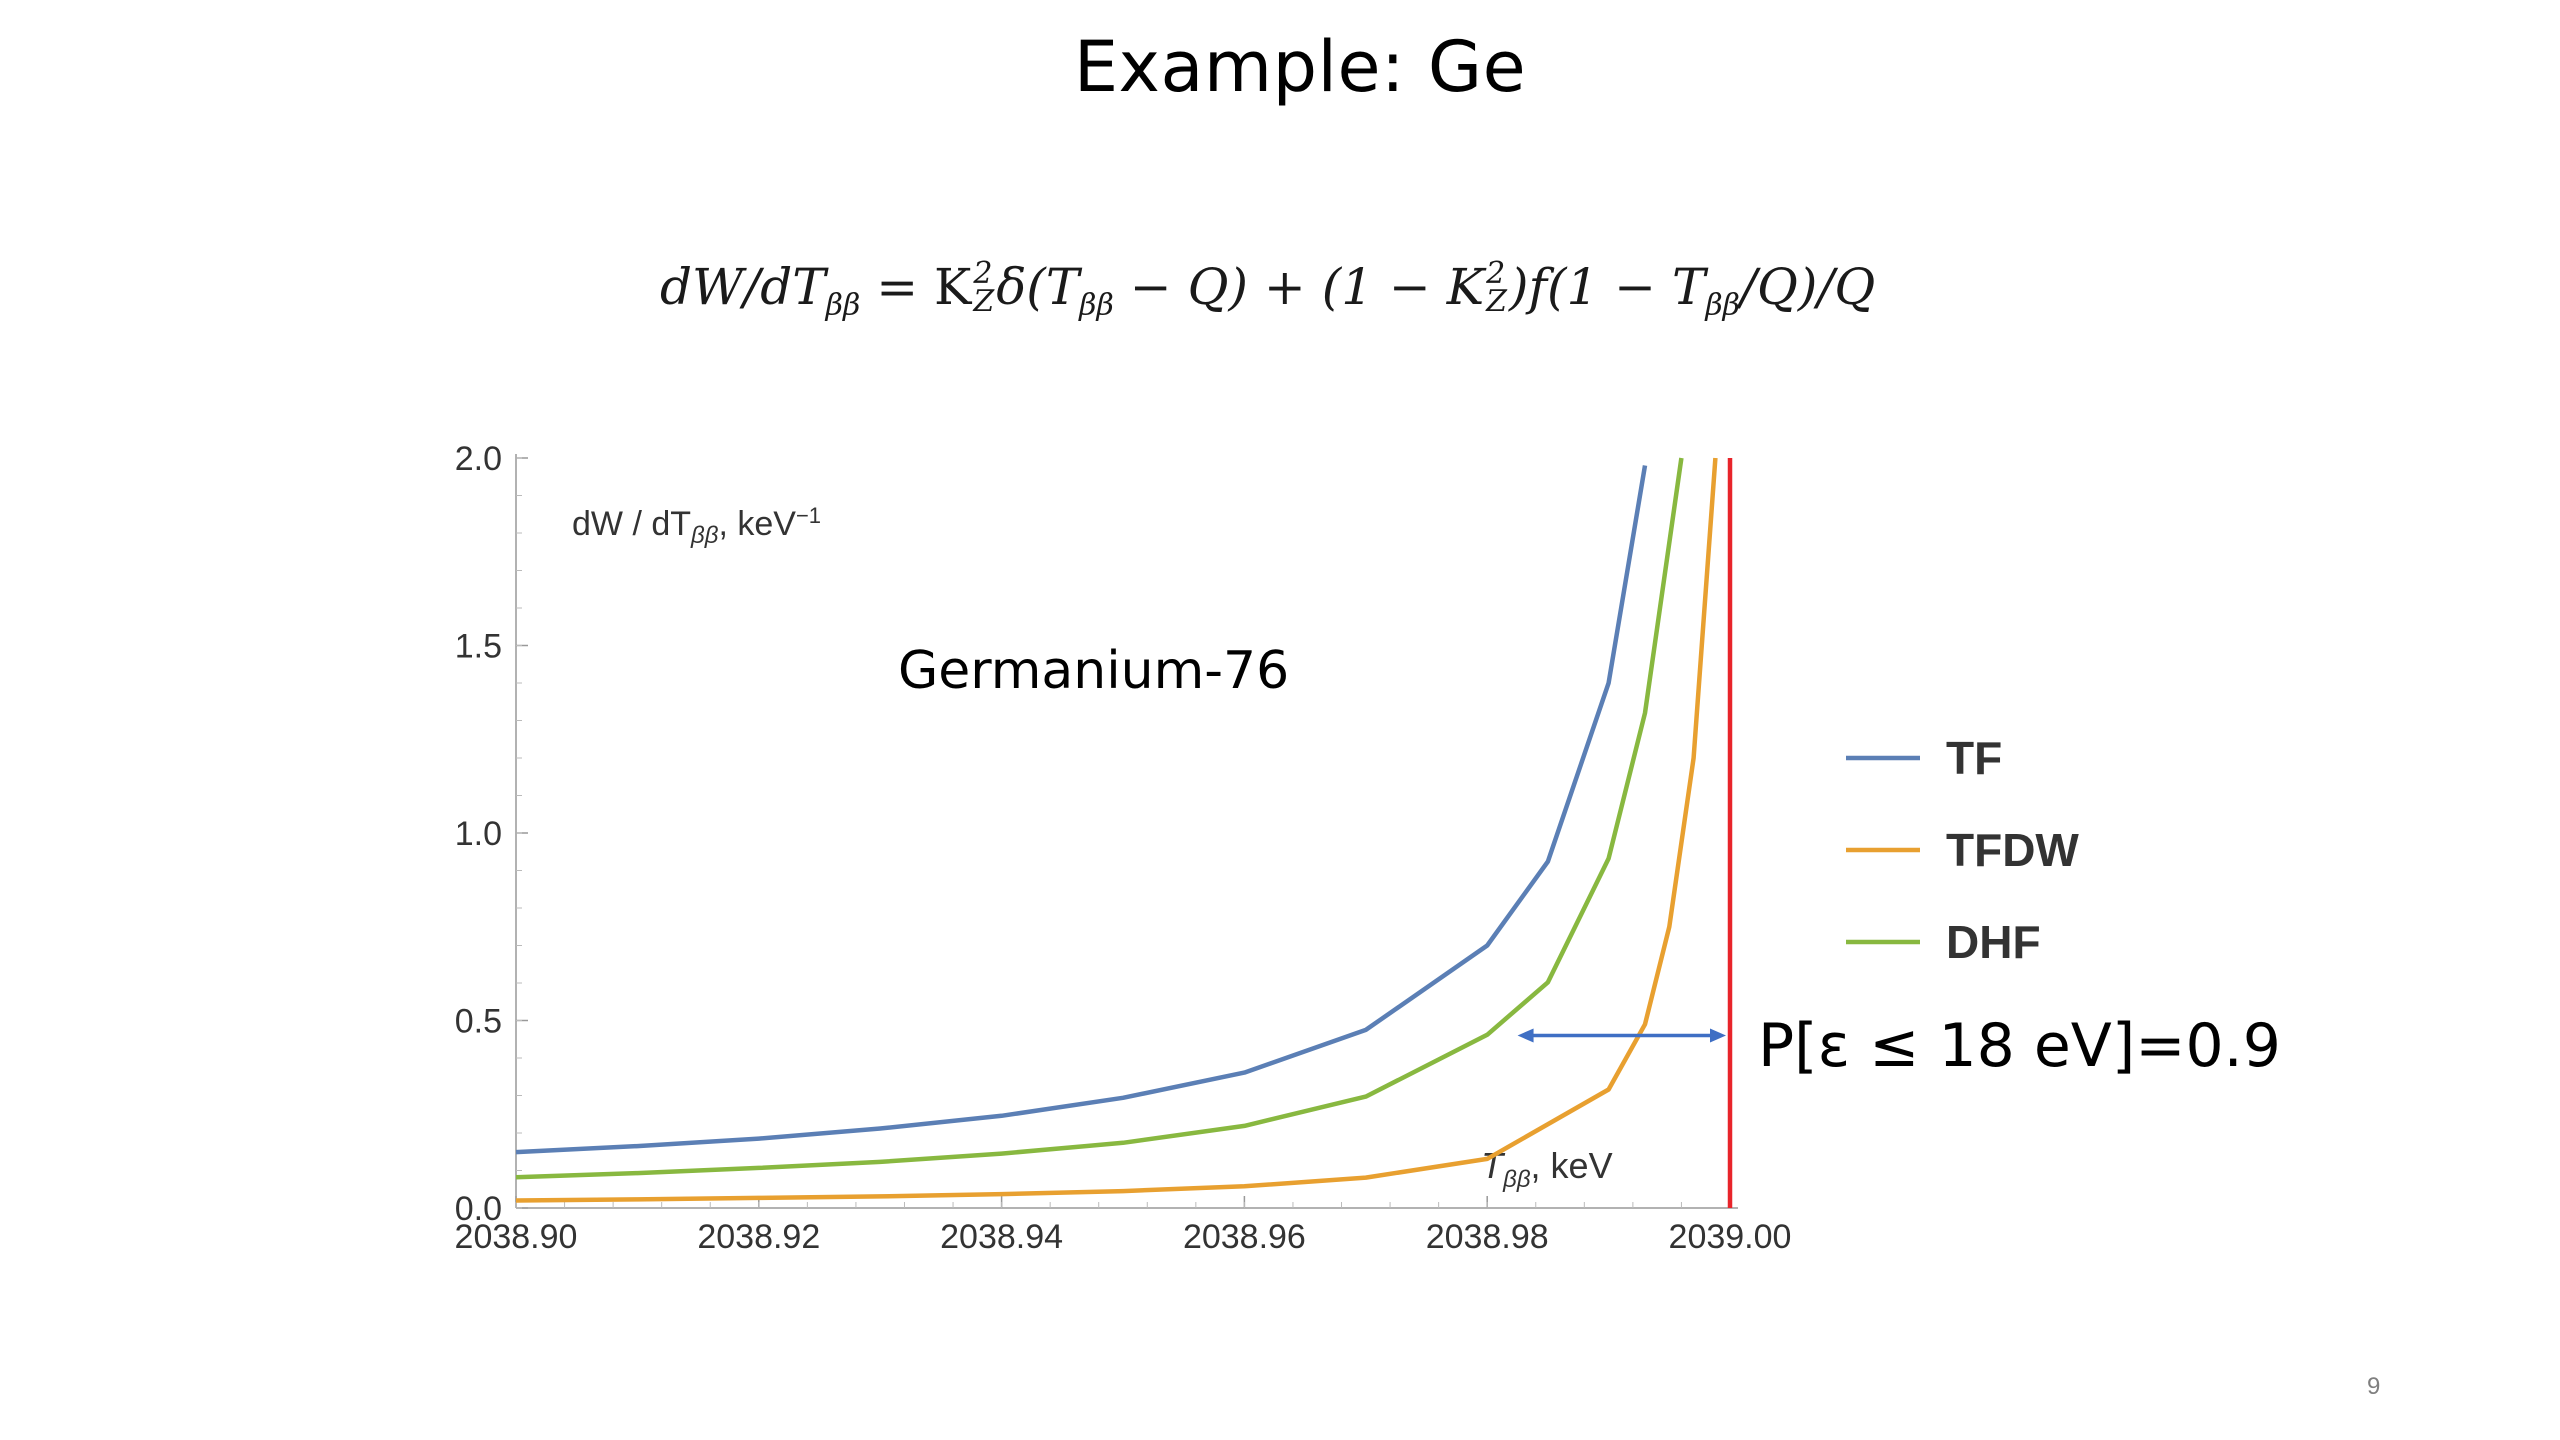 This screenshot has width=2560, height=1440. Describe the element at coordinates (1808, 287) in the screenshot. I see `formula-end: /Q)/Q` at that location.